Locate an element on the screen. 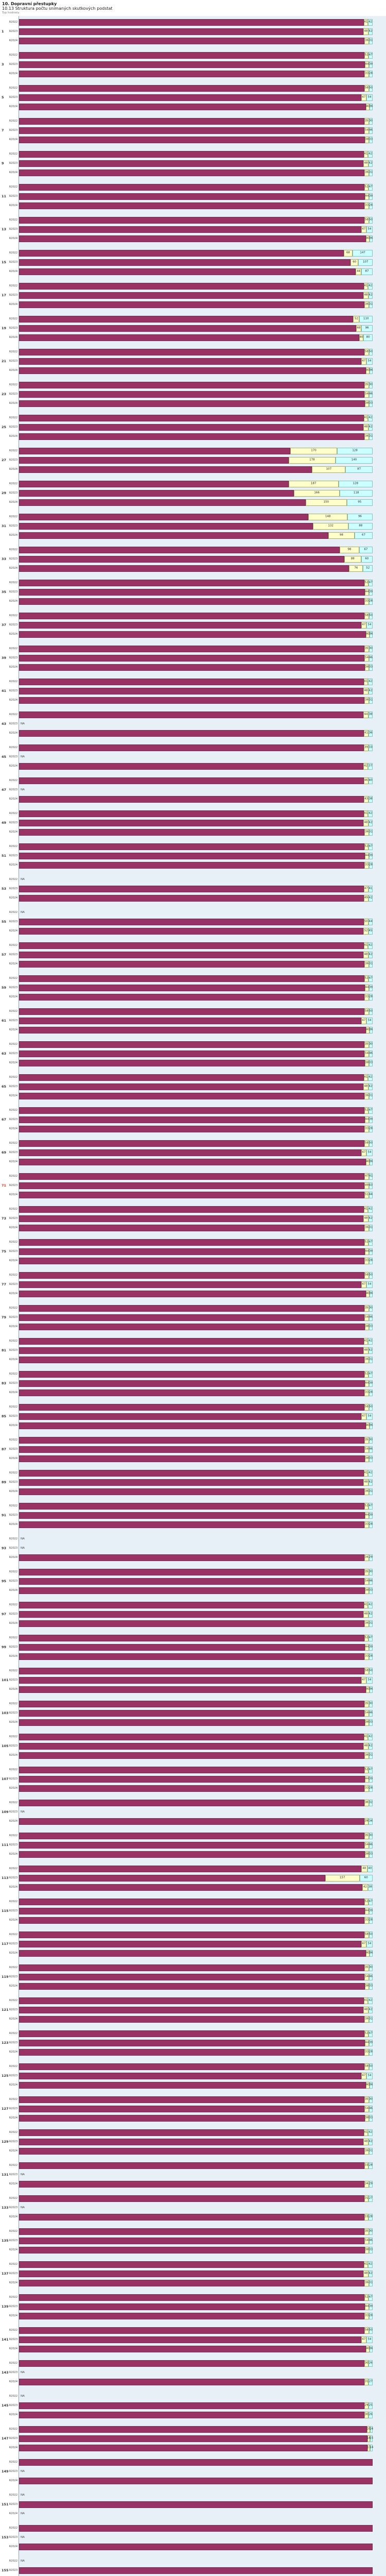 Image resolution: width=386 pixels, height=2576 pixels. segment-law168: 148 is located at coordinates (328, 516).